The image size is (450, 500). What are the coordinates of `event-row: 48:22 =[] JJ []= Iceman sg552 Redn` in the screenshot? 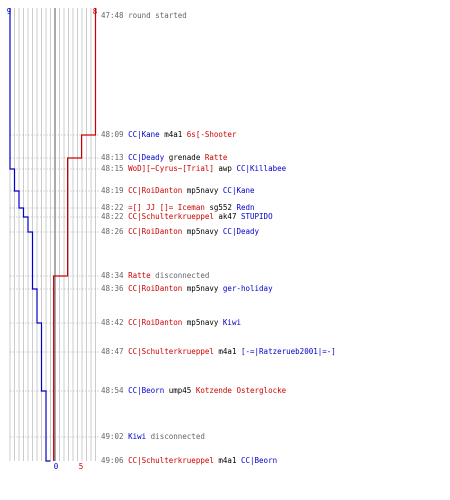 It's located at (178, 208).